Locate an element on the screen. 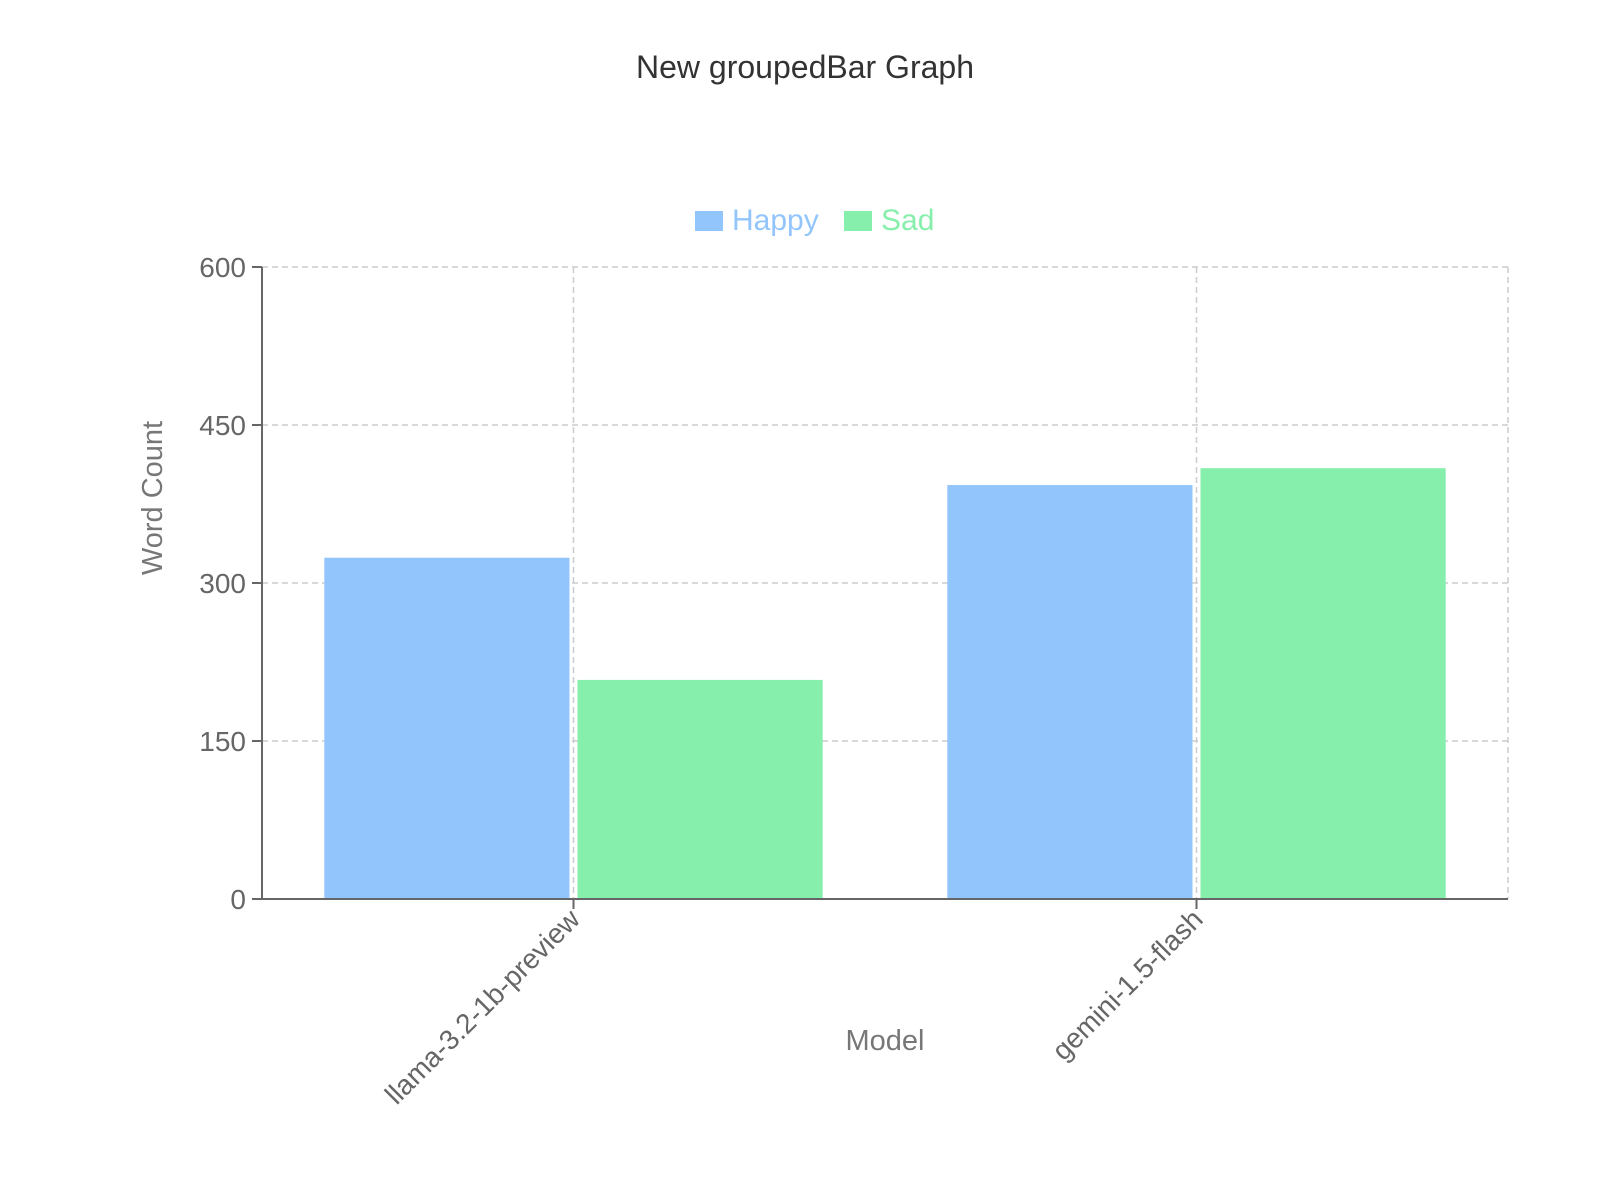 This screenshot has height=1200, width=1600. legend-label-happy: Happy is located at coordinates (775, 220).